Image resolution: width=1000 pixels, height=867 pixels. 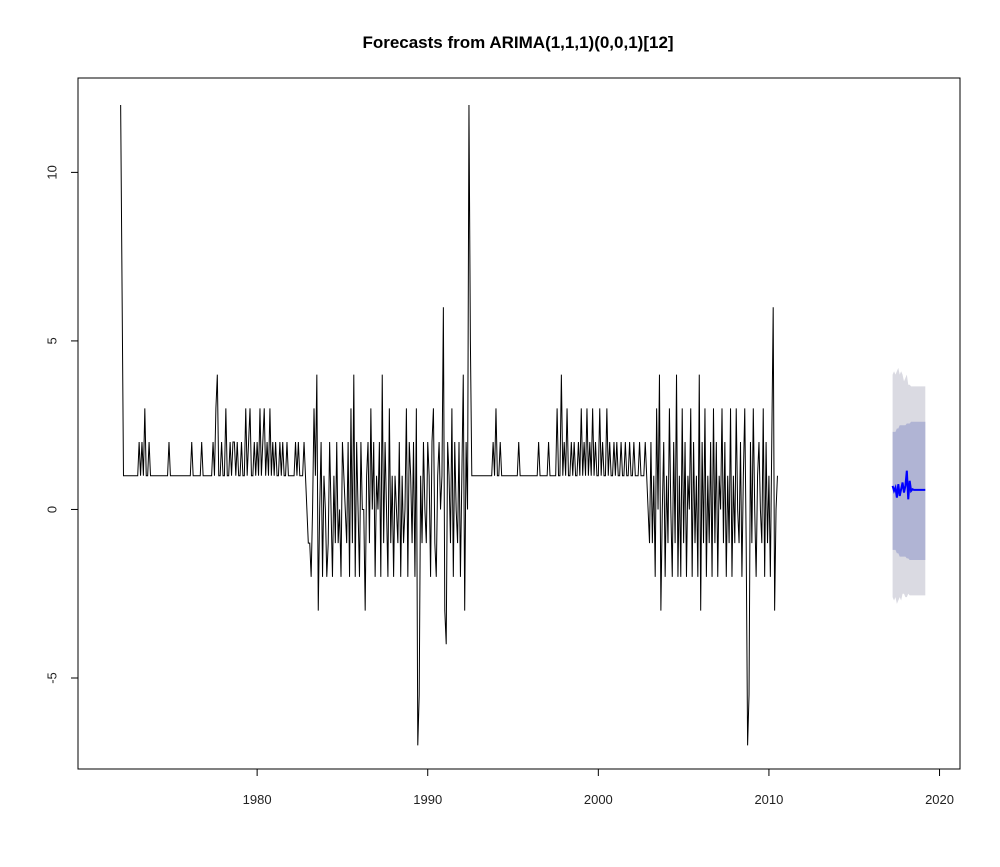 I want to click on y-tick-label: 0, so click(x=52, y=509).